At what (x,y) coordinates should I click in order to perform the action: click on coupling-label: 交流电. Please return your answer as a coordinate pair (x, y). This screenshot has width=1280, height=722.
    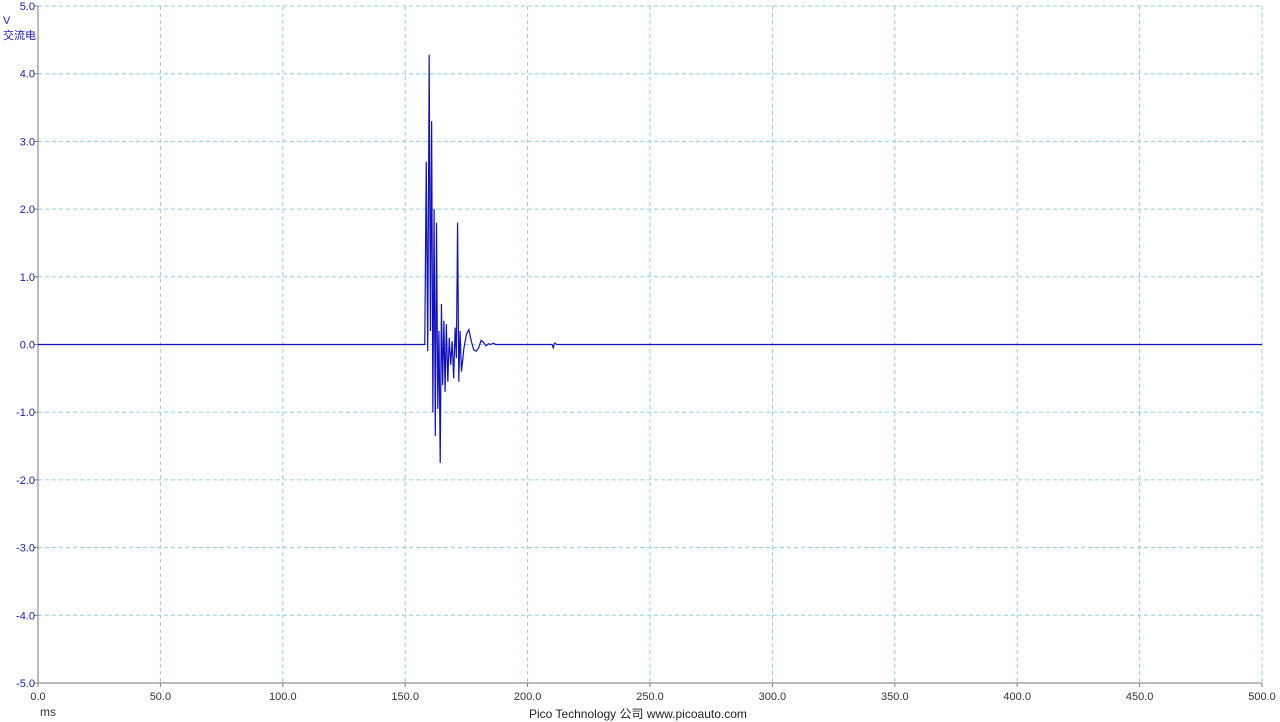
    Looking at the image, I should click on (19, 36).